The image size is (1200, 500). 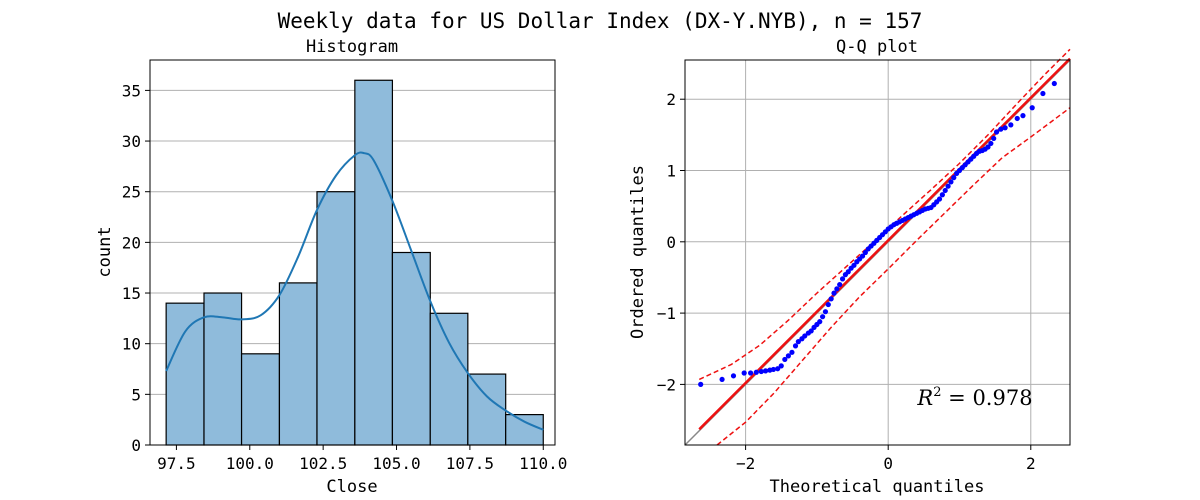 What do you see at coordinates (396, 463) in the screenshot?
I see `histogram-x-tick-label: 105.0` at bounding box center [396, 463].